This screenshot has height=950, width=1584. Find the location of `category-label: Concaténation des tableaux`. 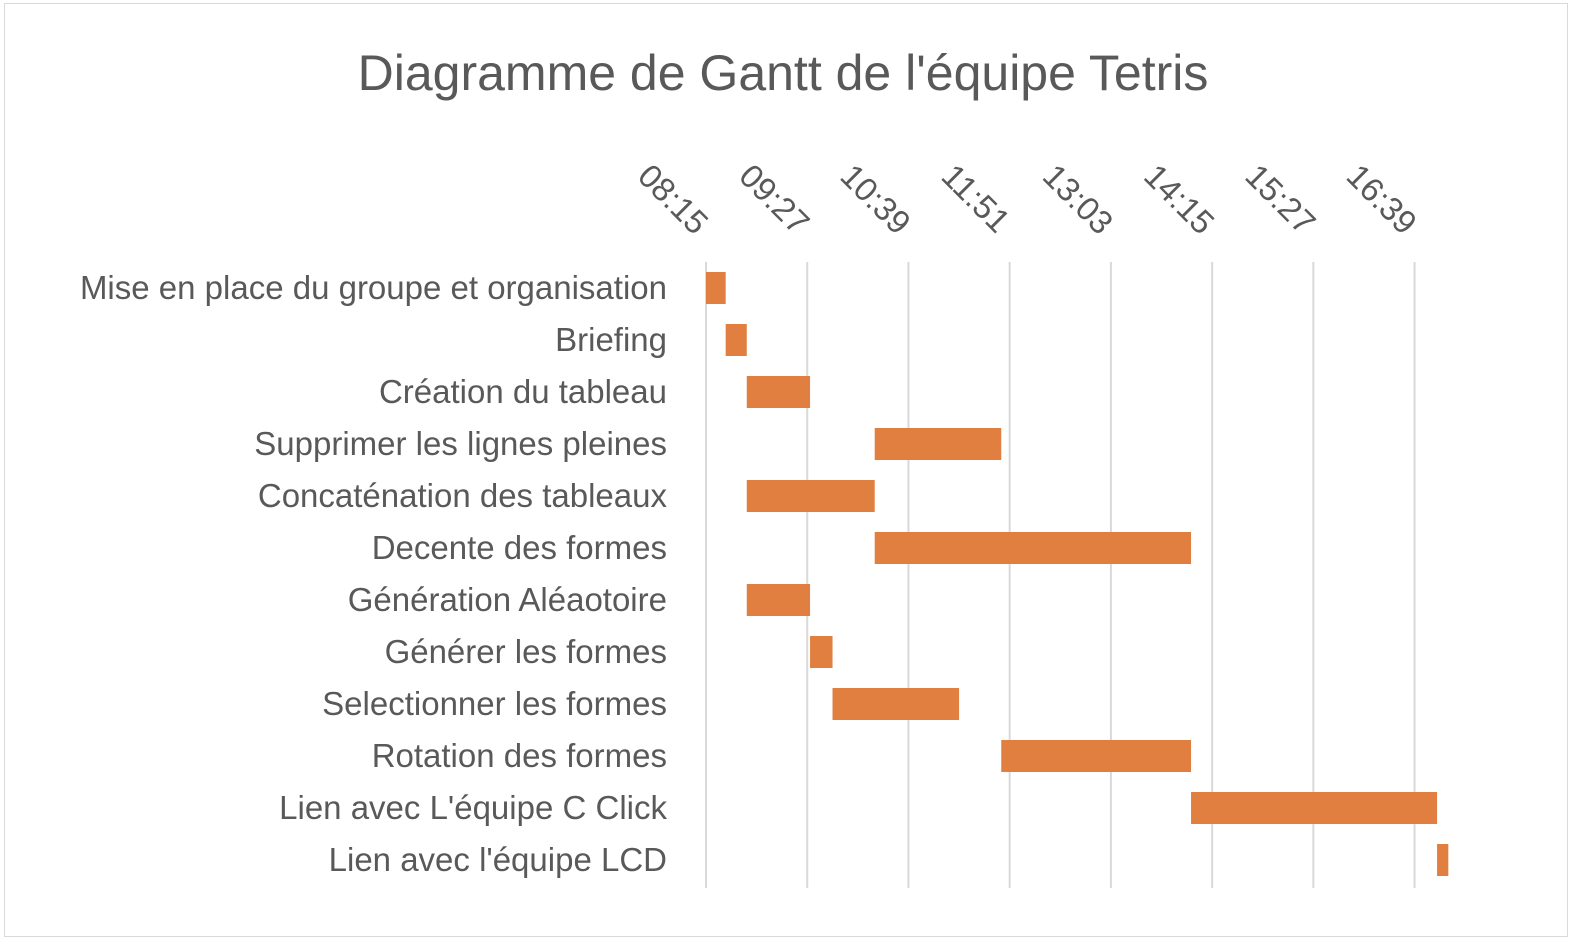

category-label: Concaténation des tableaux is located at coordinates (463, 495).